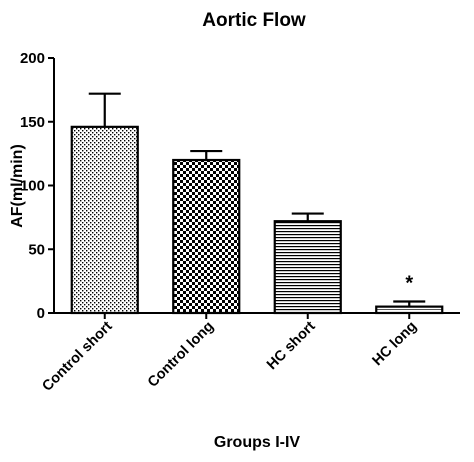  What do you see at coordinates (32, 58) in the screenshot?
I see `y-tick-label: 200` at bounding box center [32, 58].